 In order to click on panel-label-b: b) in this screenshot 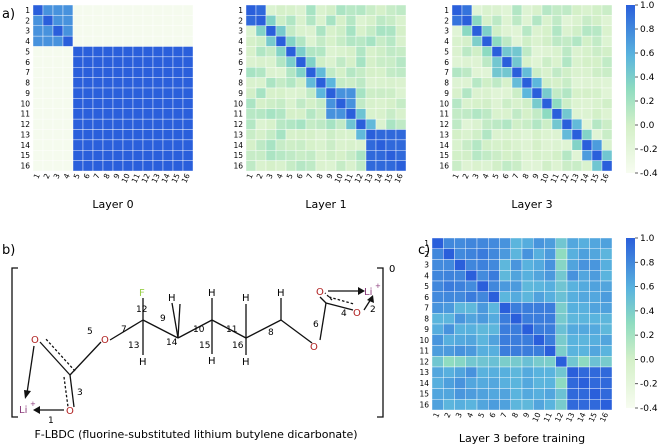, I will do `click(8, 250)`.